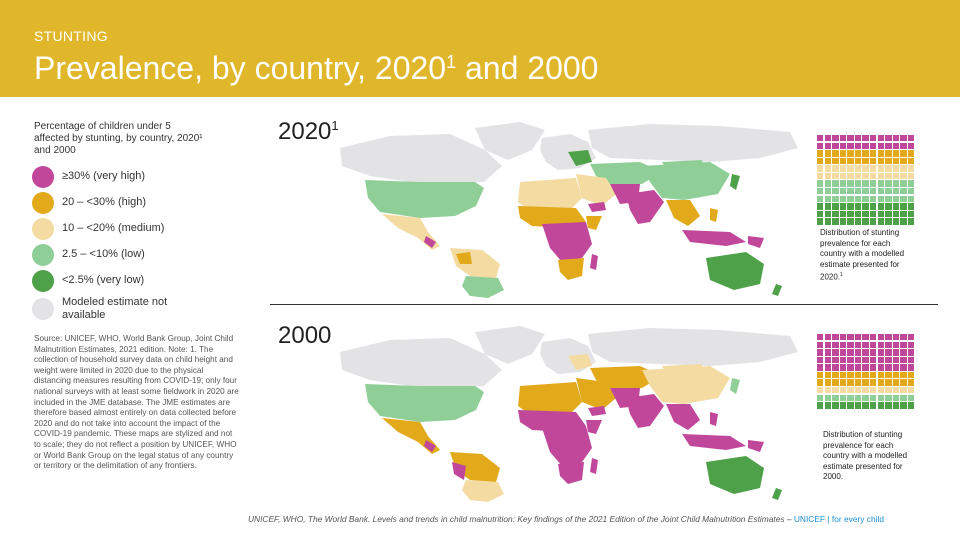  What do you see at coordinates (550, 399) in the screenshot?
I see `map-region-north-africa` at bounding box center [550, 399].